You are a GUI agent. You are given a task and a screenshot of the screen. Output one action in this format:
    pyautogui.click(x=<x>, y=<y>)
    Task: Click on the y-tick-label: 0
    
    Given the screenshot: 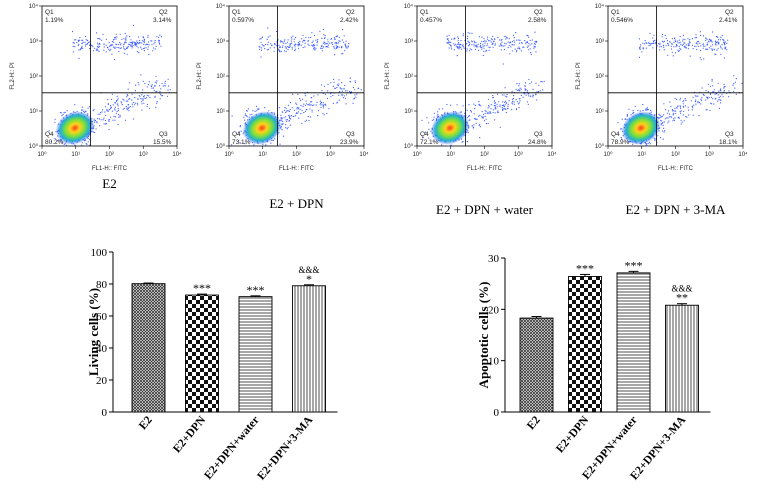 What is the action you would take?
    pyautogui.click(x=105, y=413)
    